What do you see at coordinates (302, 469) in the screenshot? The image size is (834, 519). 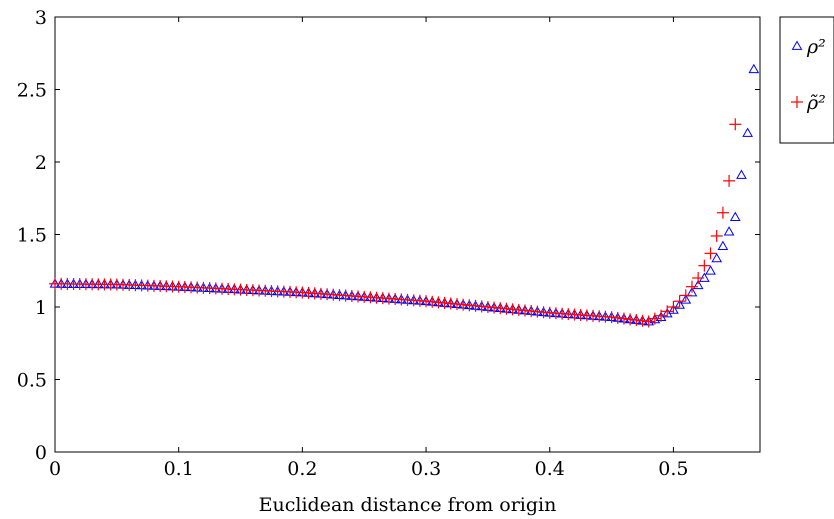 I see `x-tick-label: 0.2` at bounding box center [302, 469].